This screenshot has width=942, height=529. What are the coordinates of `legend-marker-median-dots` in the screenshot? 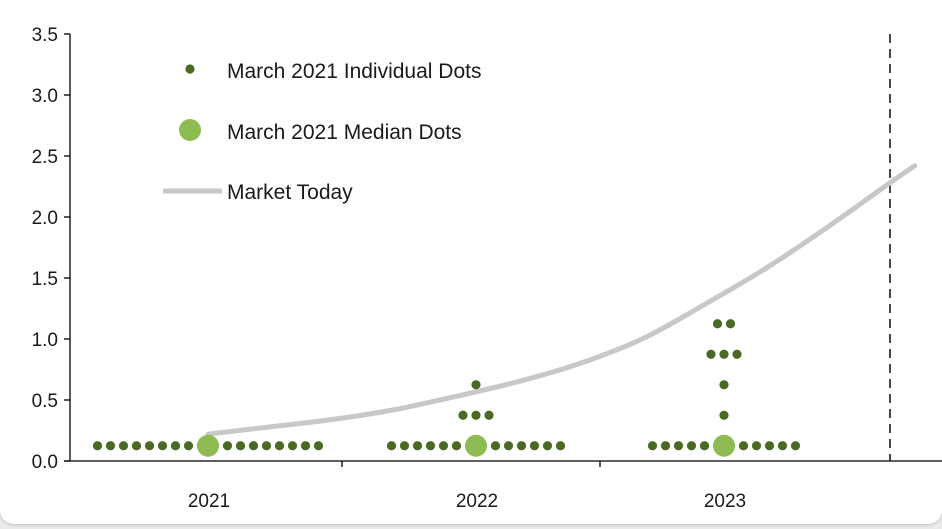 It's located at (190, 130).